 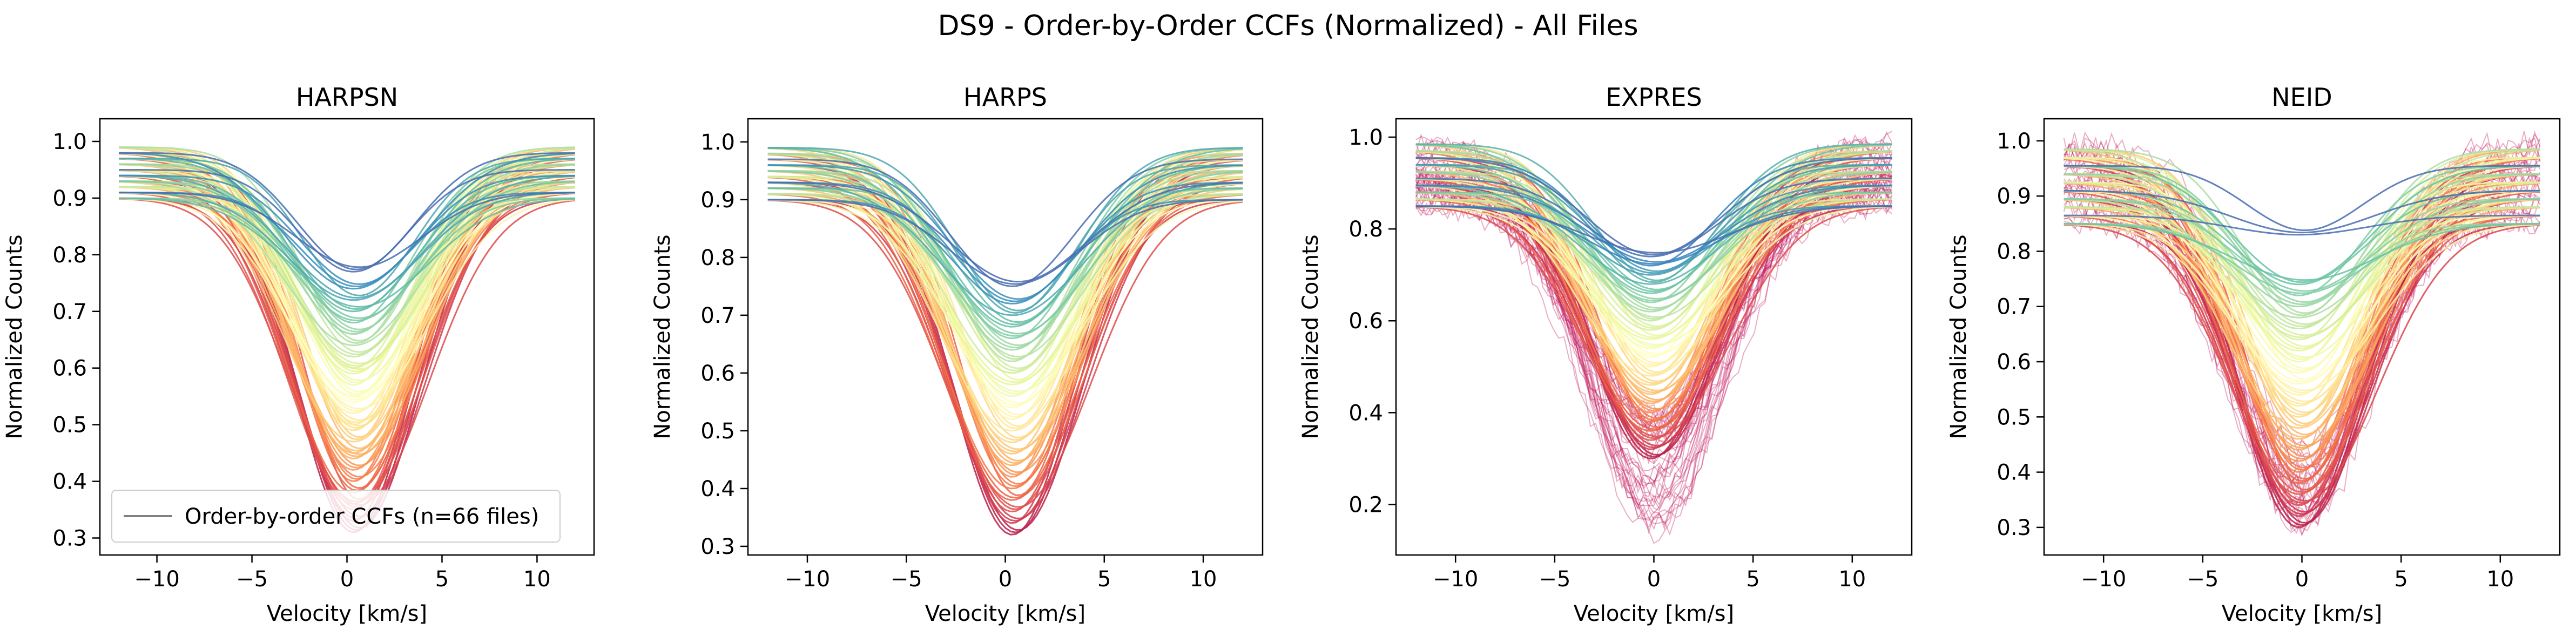 I want to click on panel-title: EXPRES, so click(x=1654, y=97).